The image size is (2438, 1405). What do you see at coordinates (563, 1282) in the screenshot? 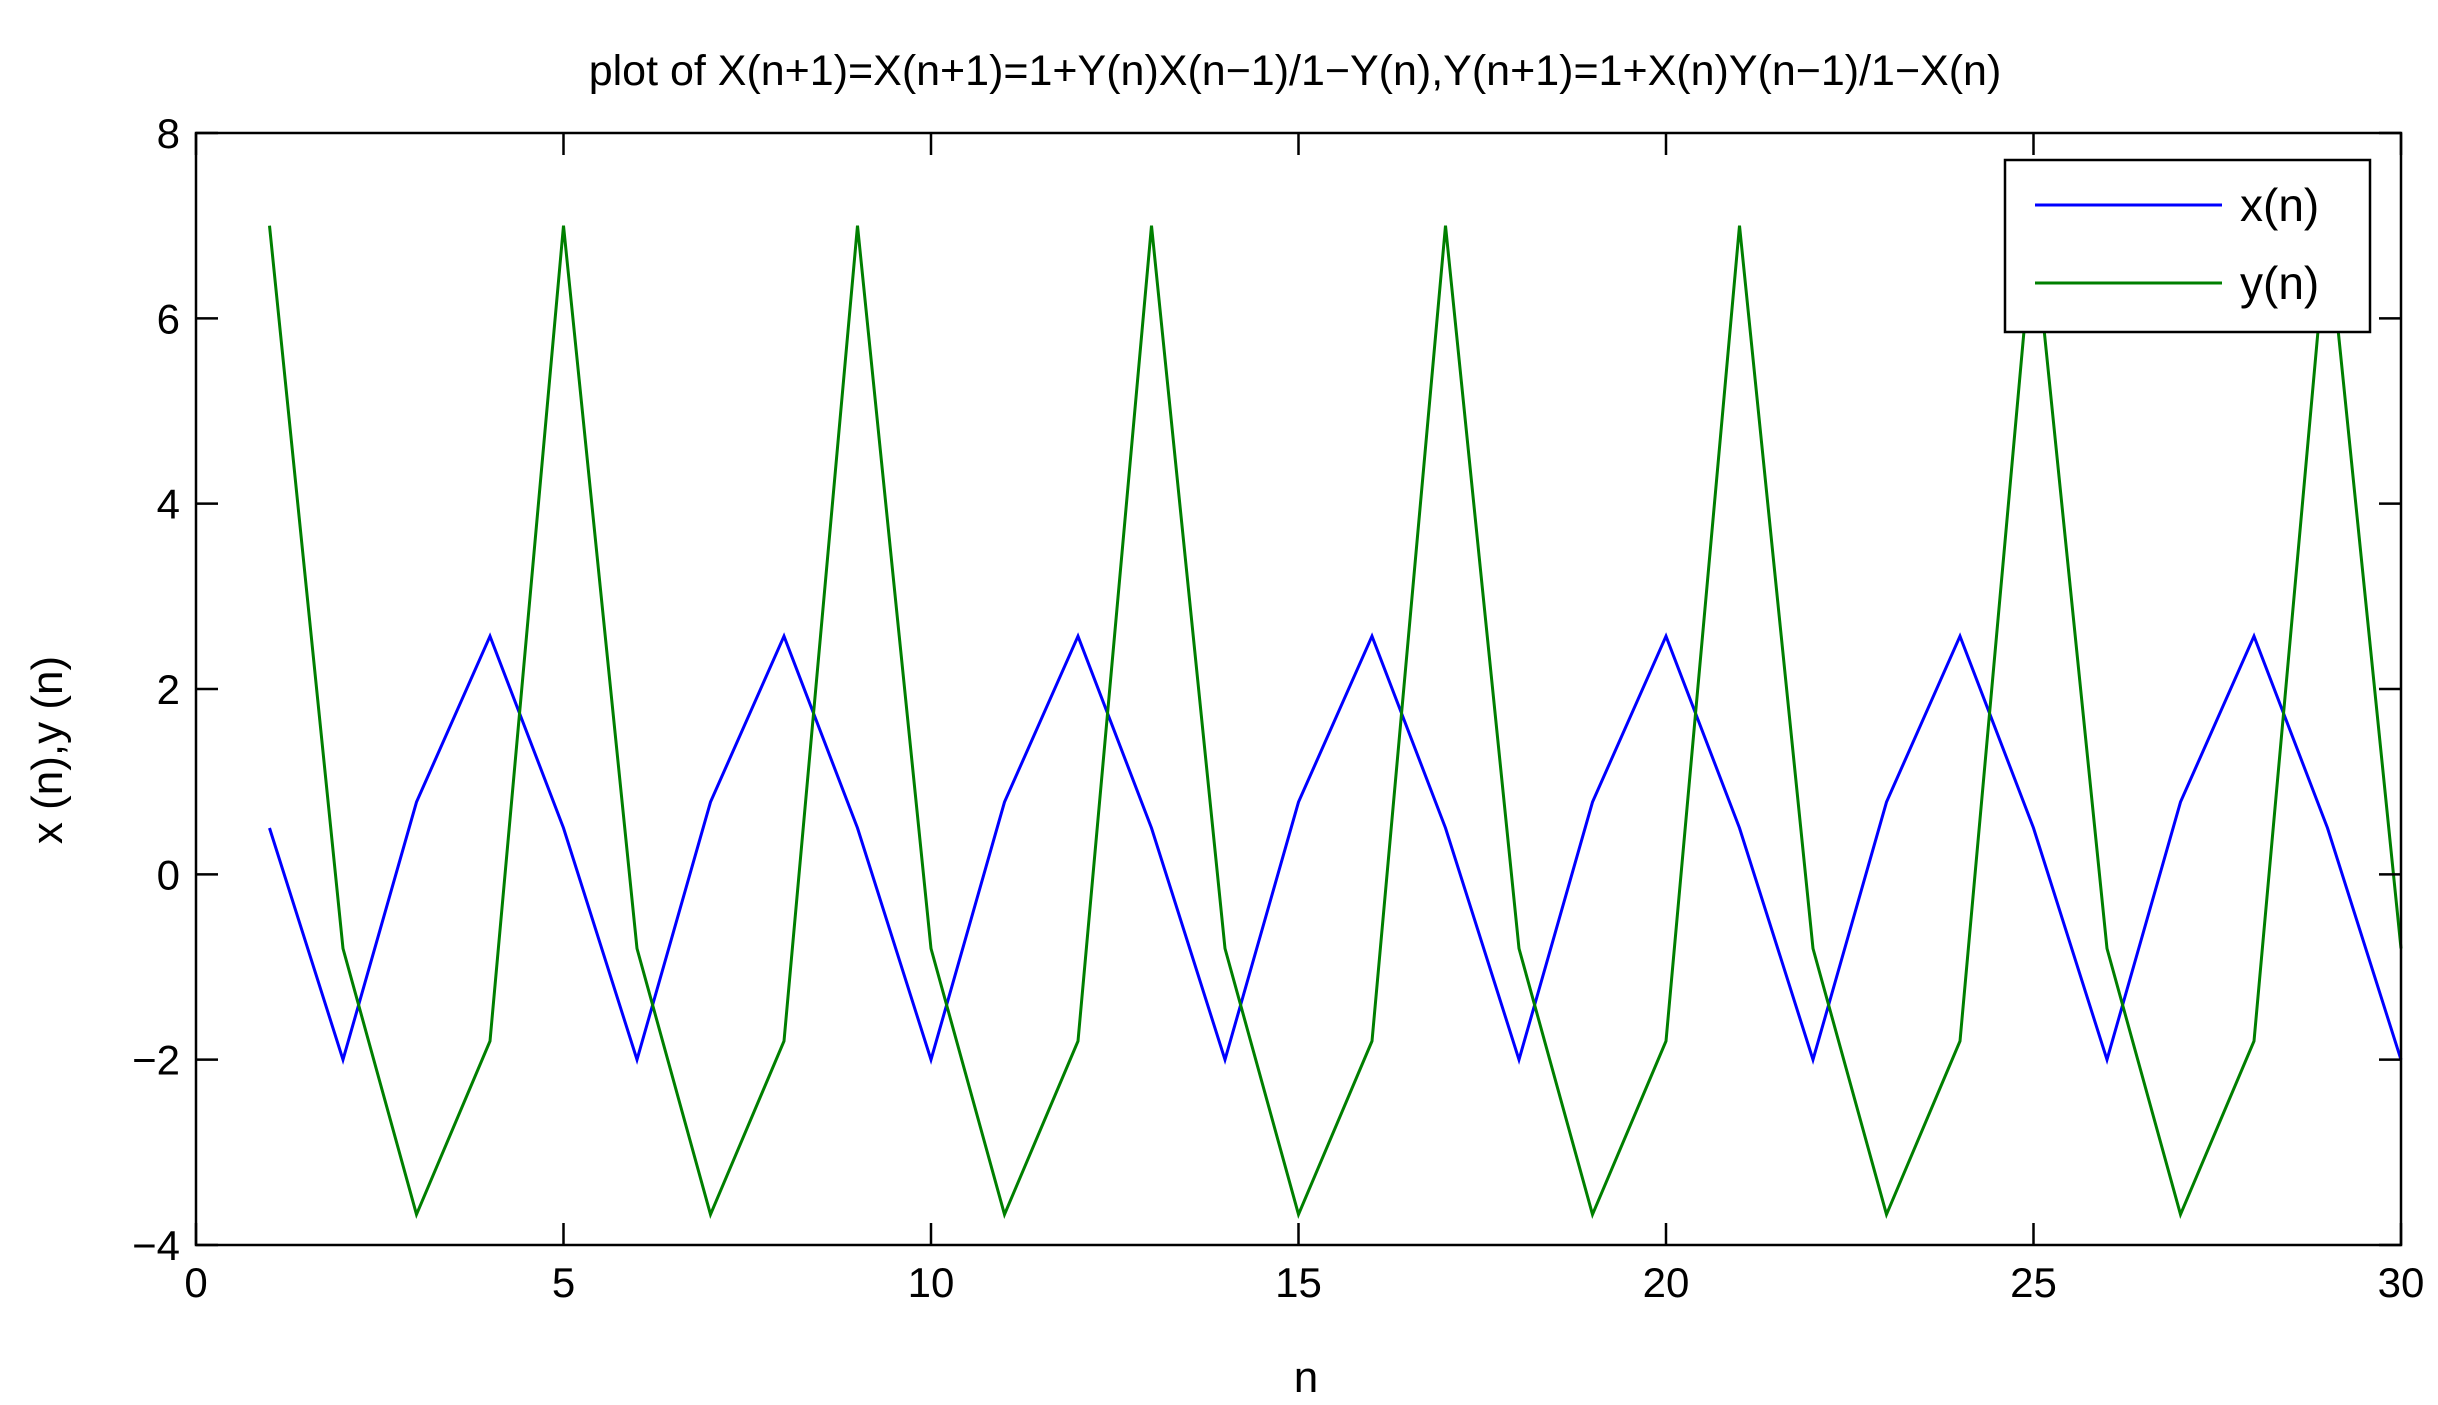
I see `x-tick-label: 5` at bounding box center [563, 1282].